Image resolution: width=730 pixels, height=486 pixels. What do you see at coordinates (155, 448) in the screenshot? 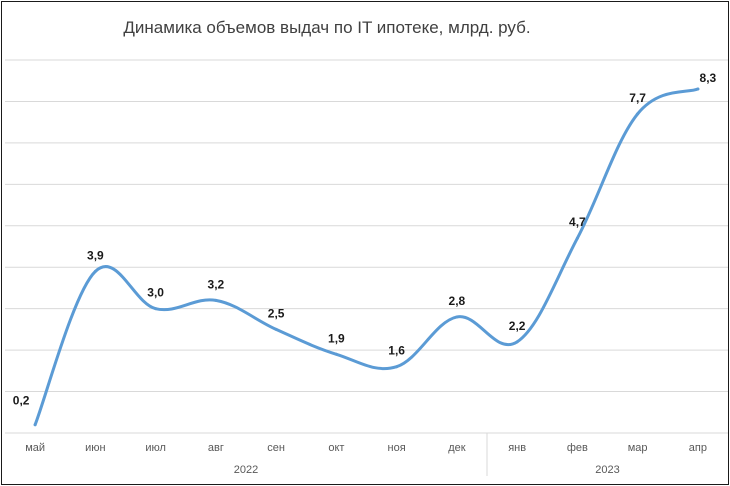
I see `x-tick-label: июл` at bounding box center [155, 448].